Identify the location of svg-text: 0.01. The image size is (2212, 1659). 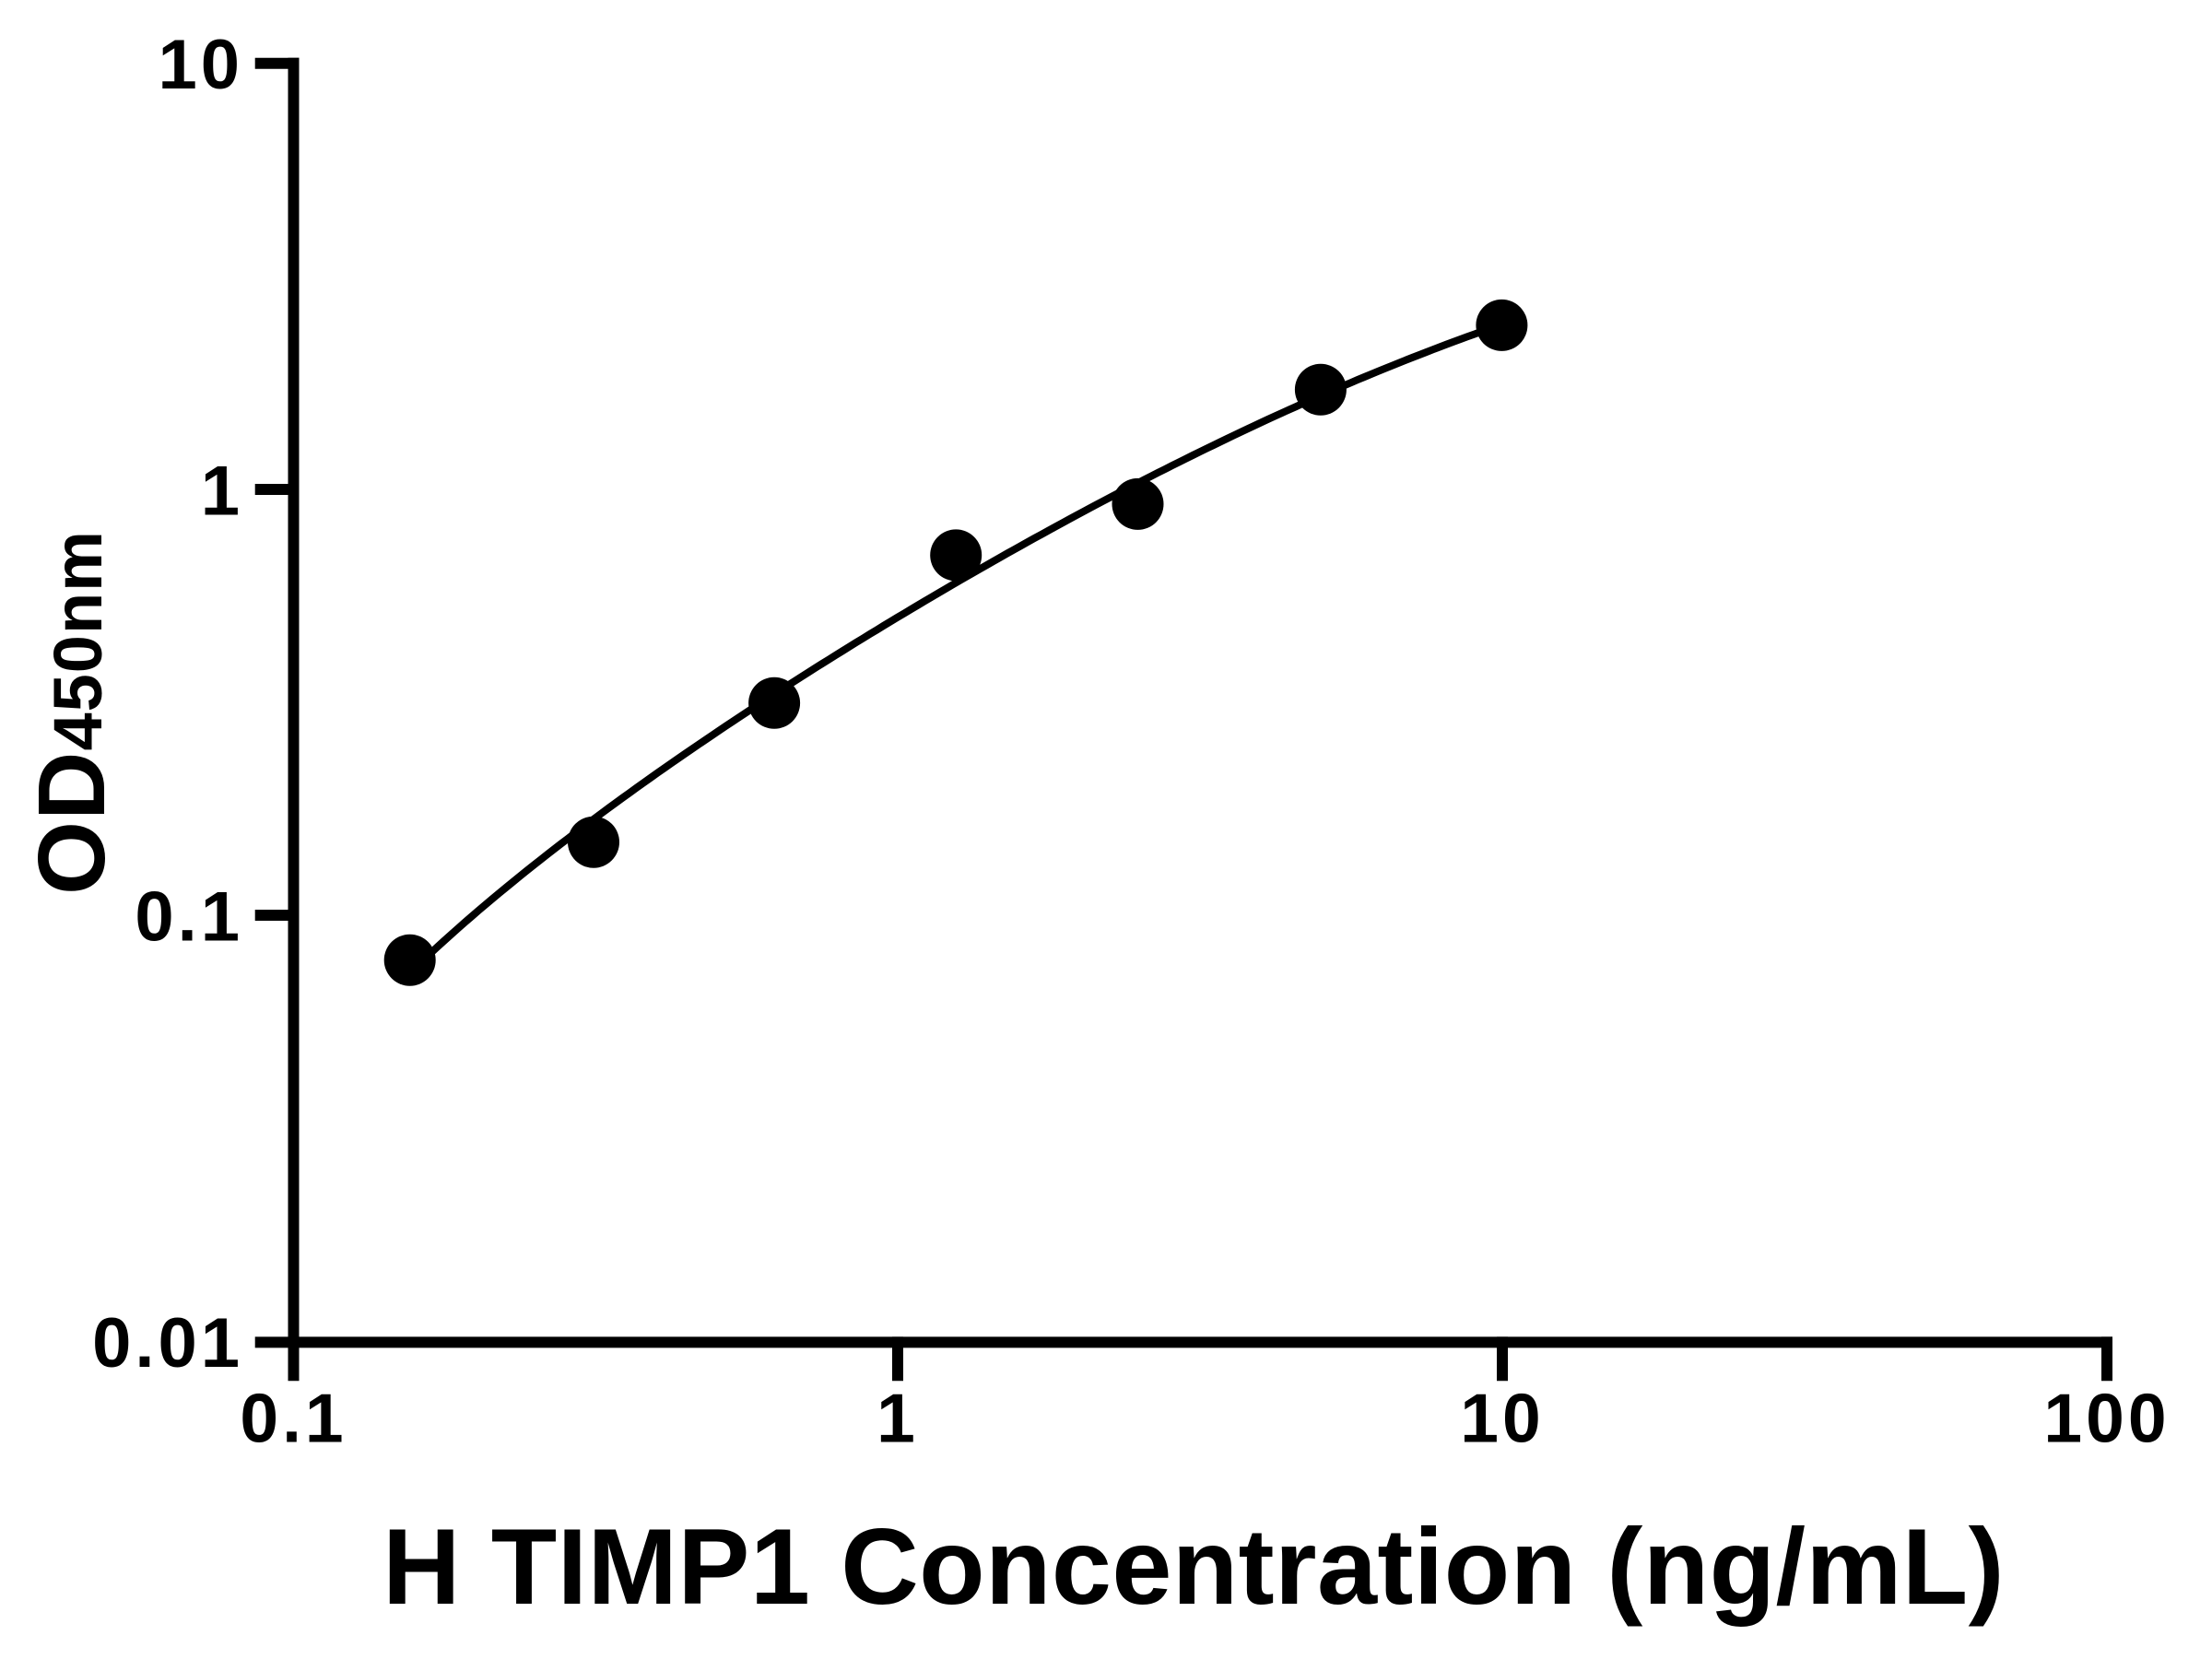
(167, 1343).